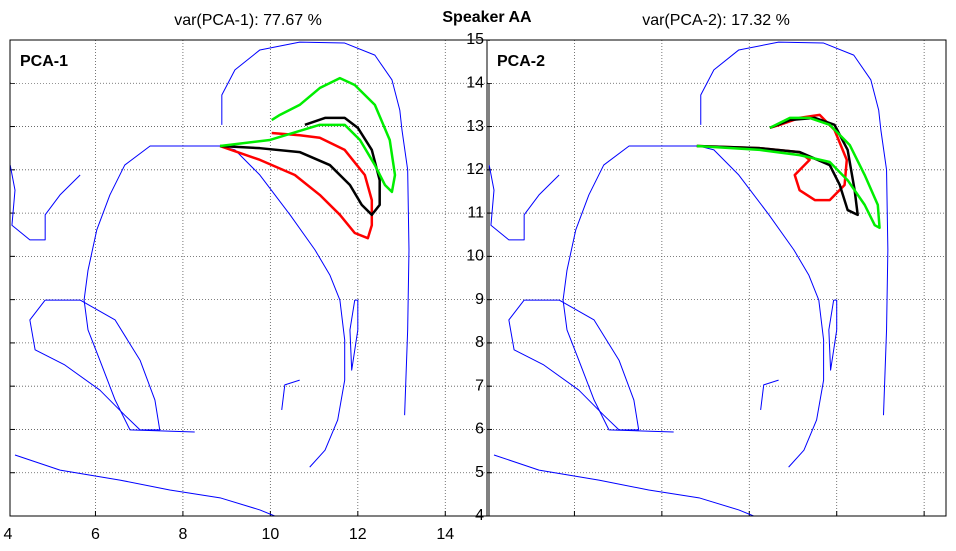  Describe the element at coordinates (521, 61) in the screenshot. I see `panel-label: PCA-2` at that location.